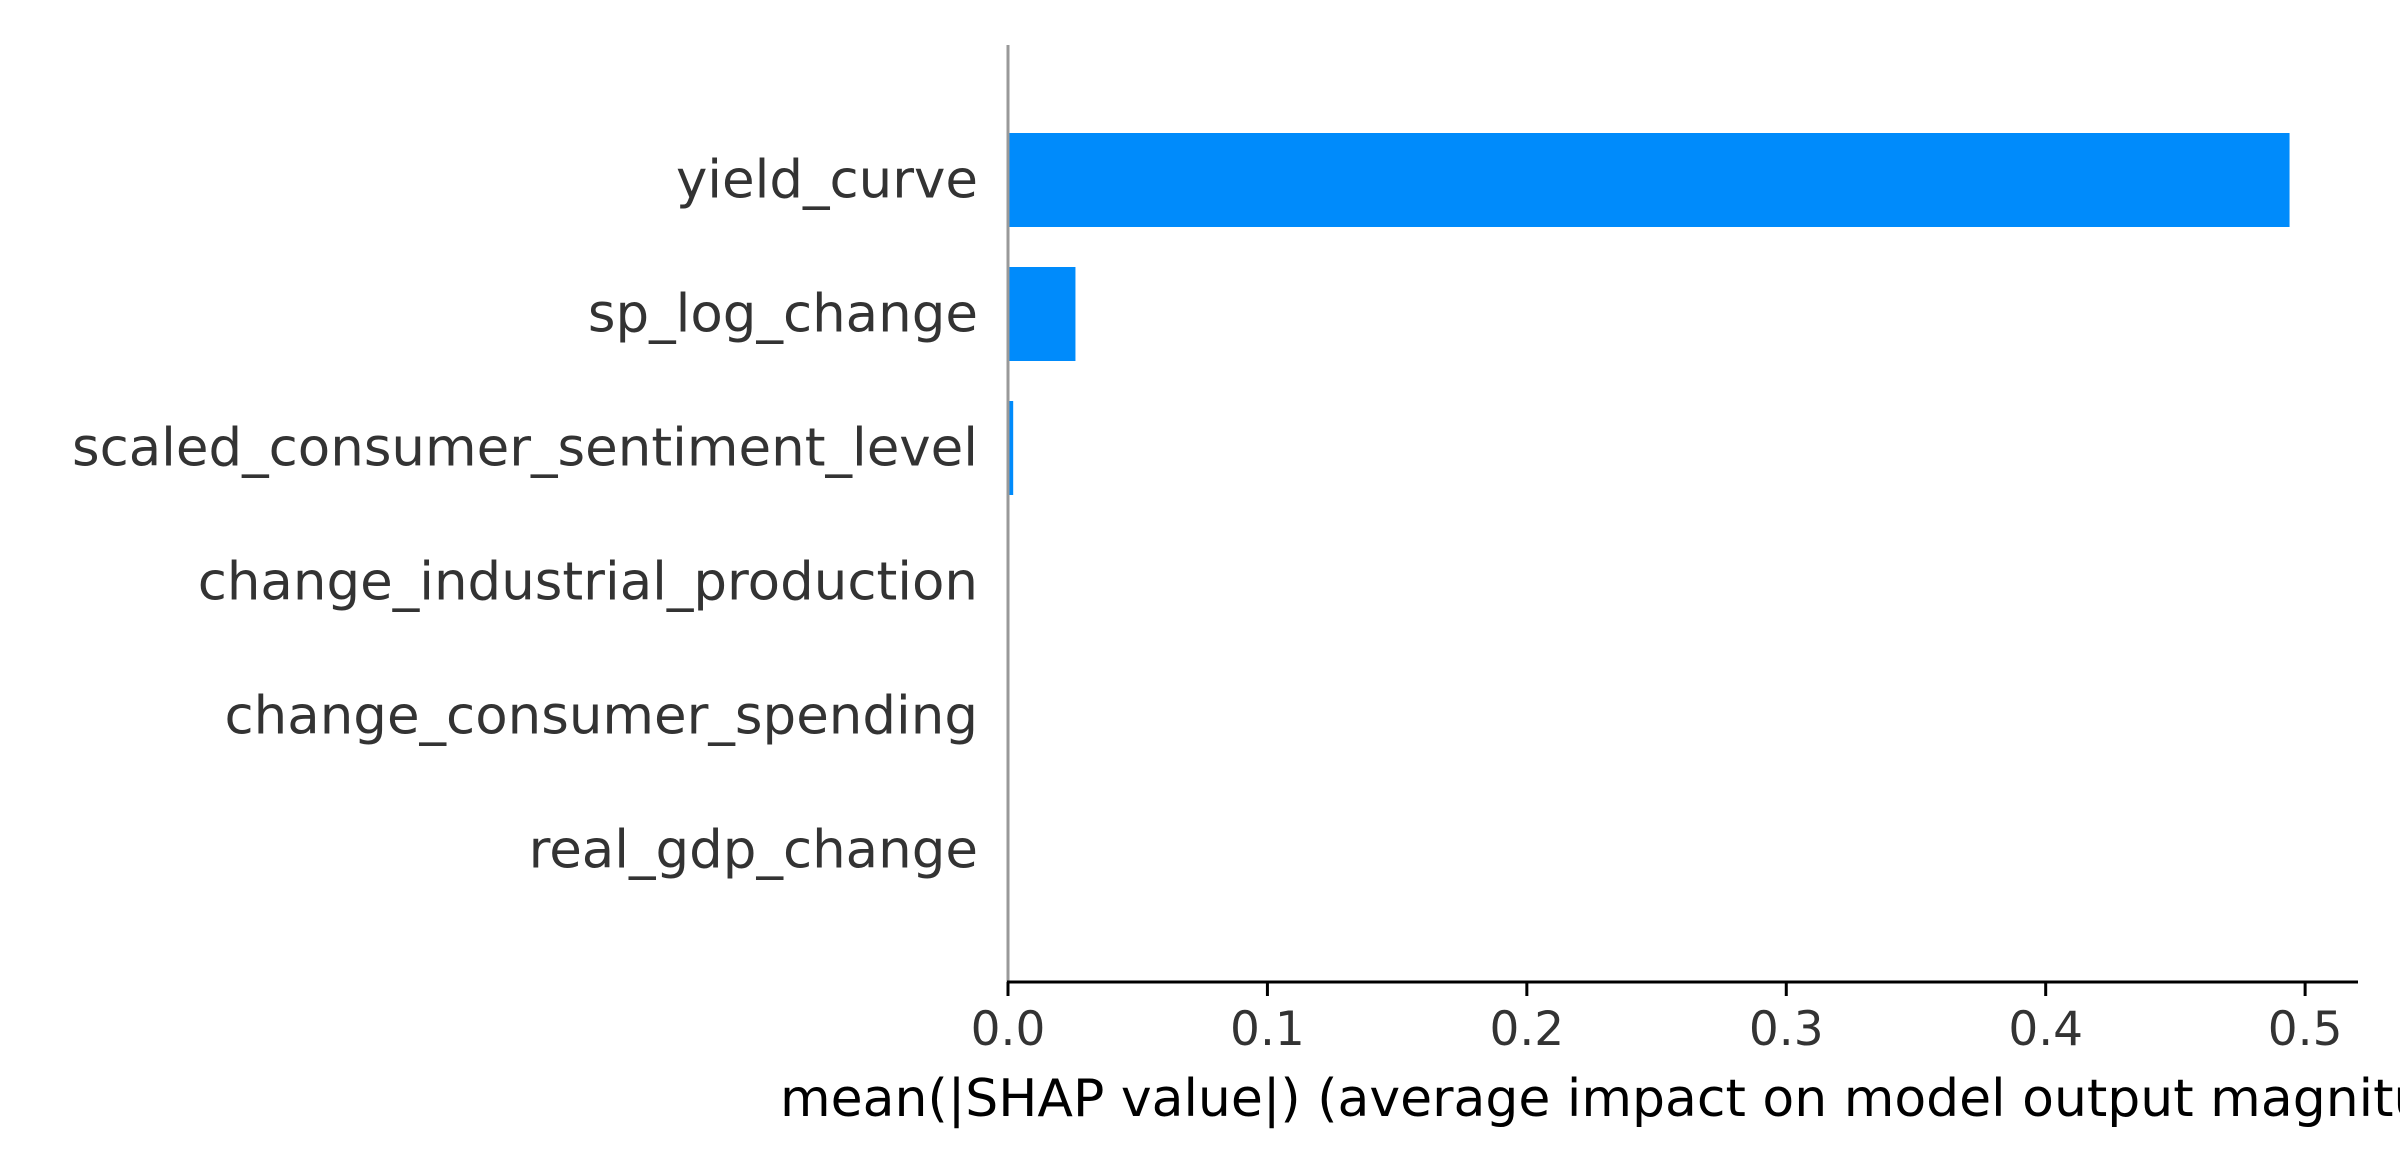 This screenshot has height=1170, width=2400. Describe the element at coordinates (1008, 1029) in the screenshot. I see `x-tick-label: 0.0` at that location.